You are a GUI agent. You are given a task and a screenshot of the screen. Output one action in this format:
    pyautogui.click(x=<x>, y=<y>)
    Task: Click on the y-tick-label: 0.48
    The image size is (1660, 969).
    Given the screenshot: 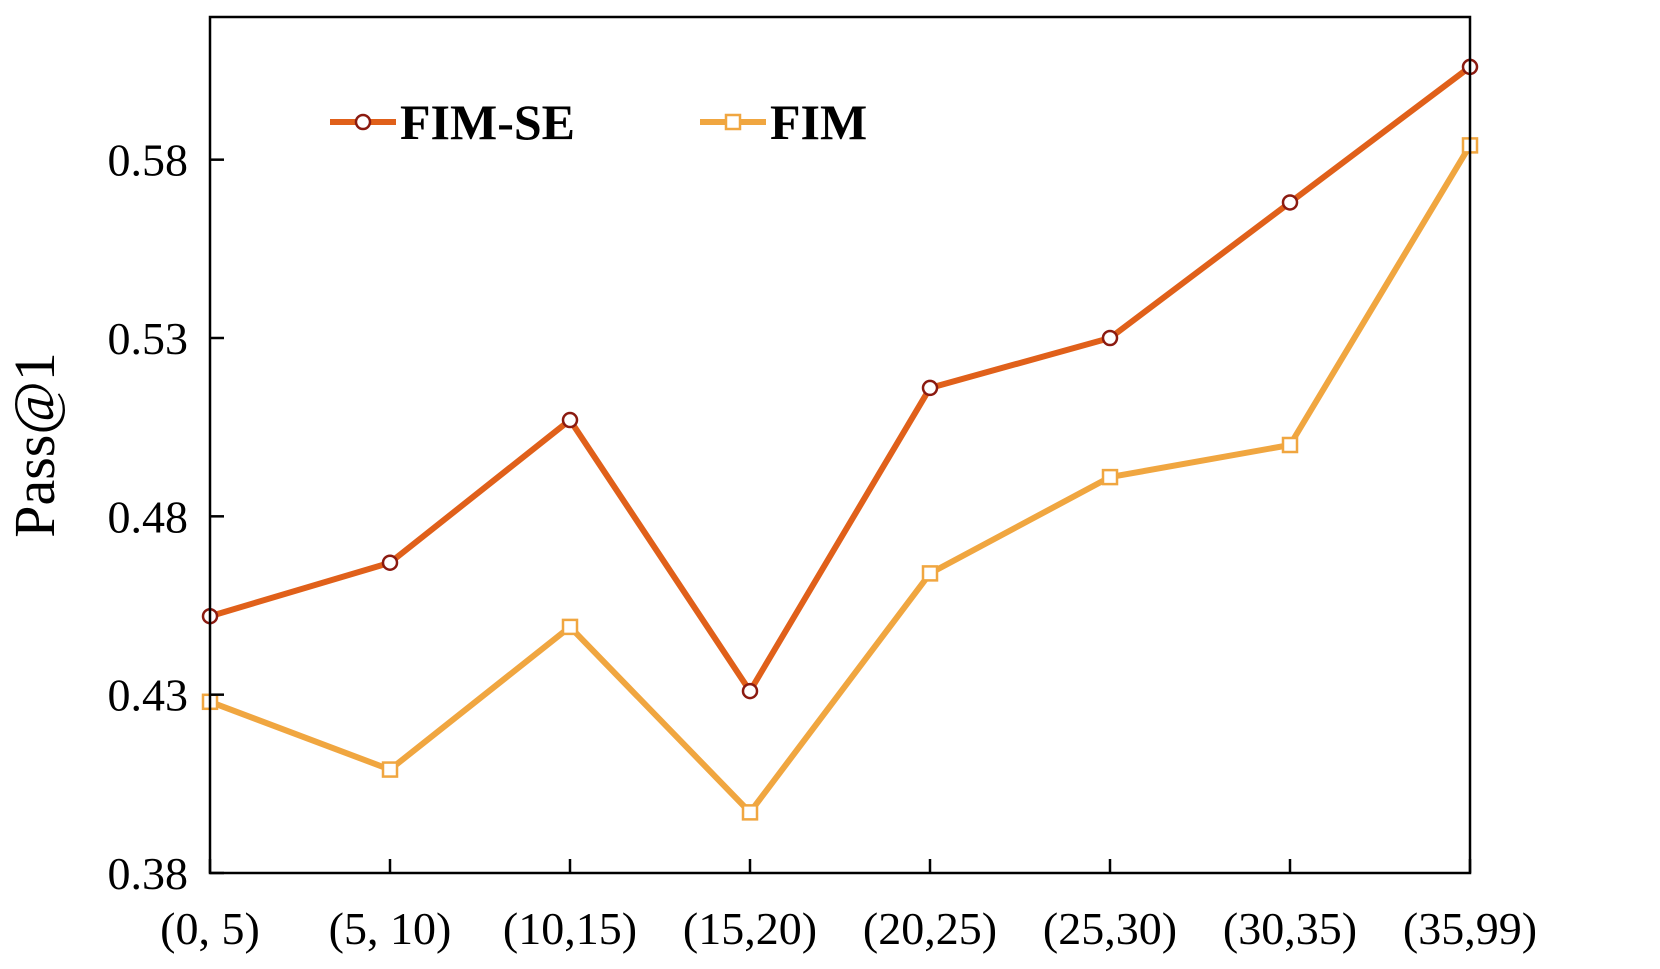 What is the action you would take?
    pyautogui.click(x=148, y=516)
    